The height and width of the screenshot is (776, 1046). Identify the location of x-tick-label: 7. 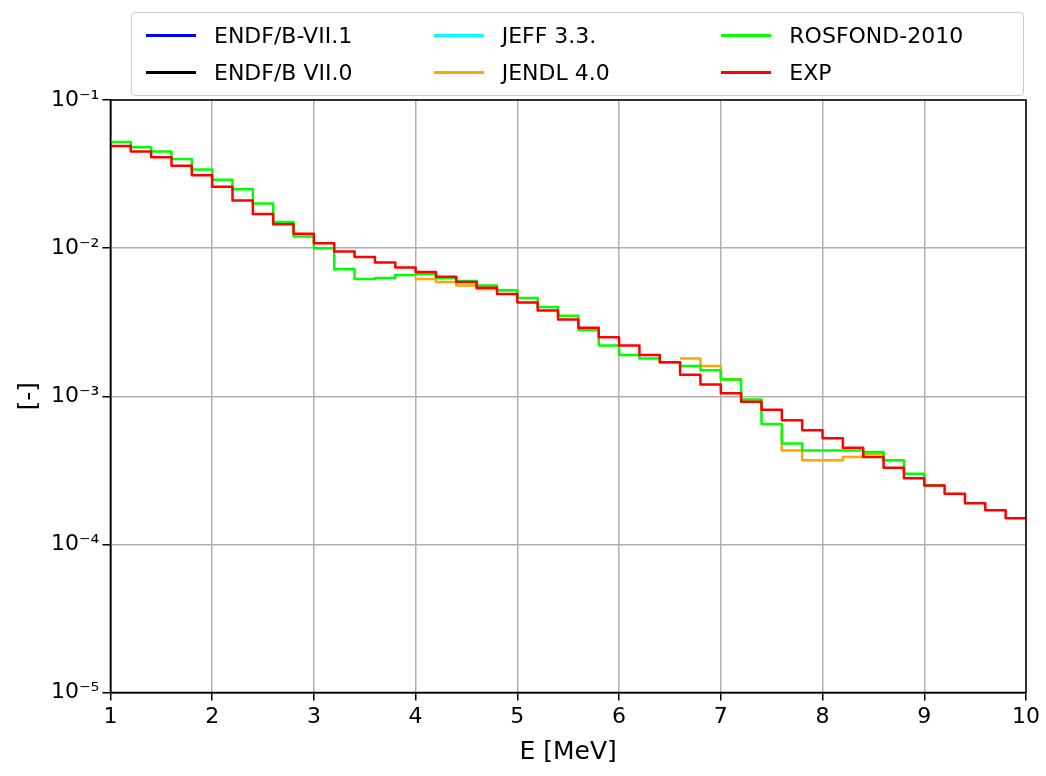
(720, 715).